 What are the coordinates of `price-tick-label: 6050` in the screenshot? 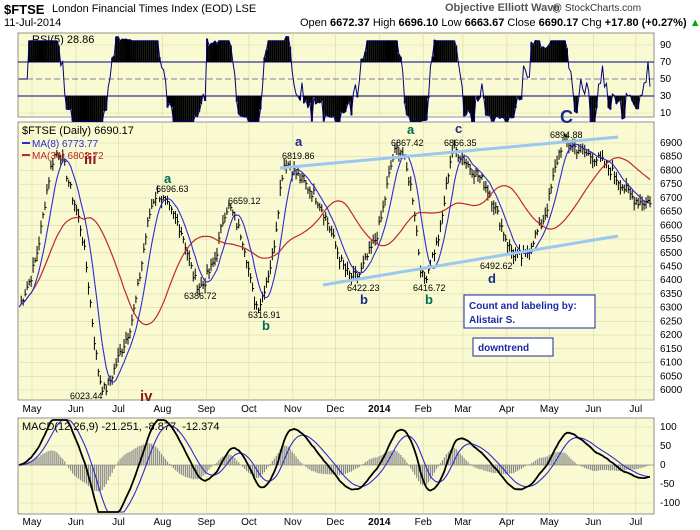 It's located at (671, 376).